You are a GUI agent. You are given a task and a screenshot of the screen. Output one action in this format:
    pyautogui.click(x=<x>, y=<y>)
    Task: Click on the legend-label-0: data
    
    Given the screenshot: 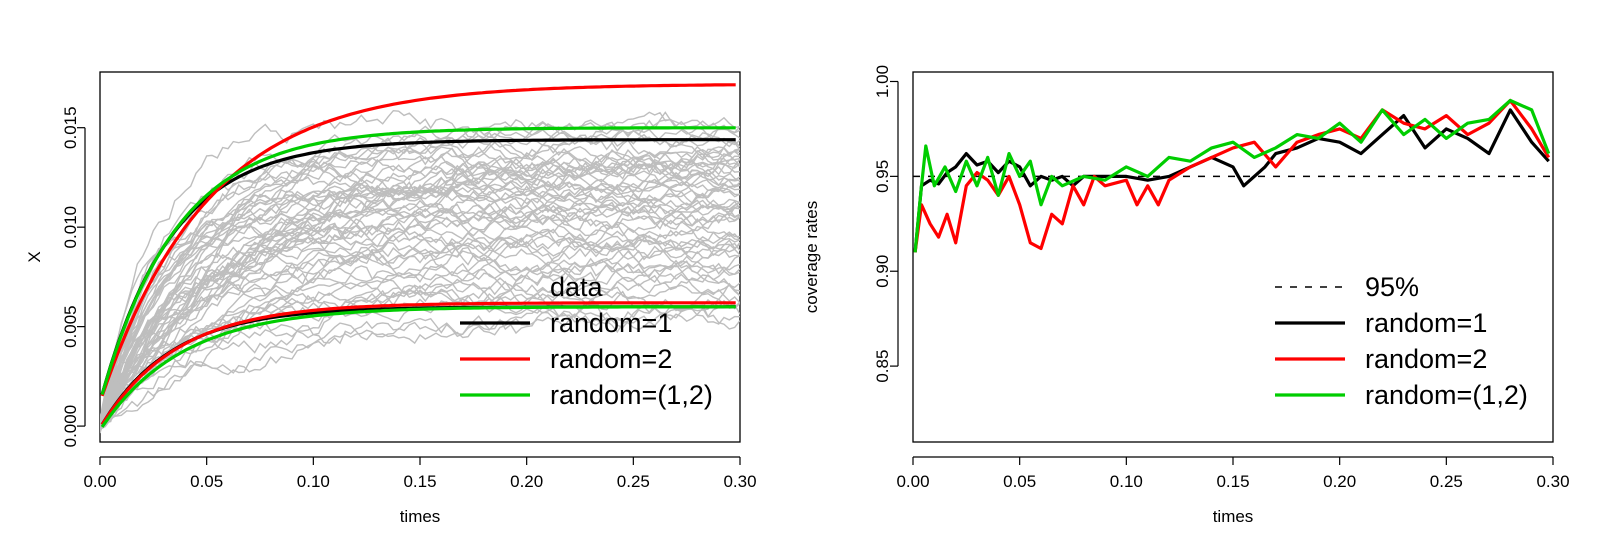 What is the action you would take?
    pyautogui.click(x=577, y=287)
    